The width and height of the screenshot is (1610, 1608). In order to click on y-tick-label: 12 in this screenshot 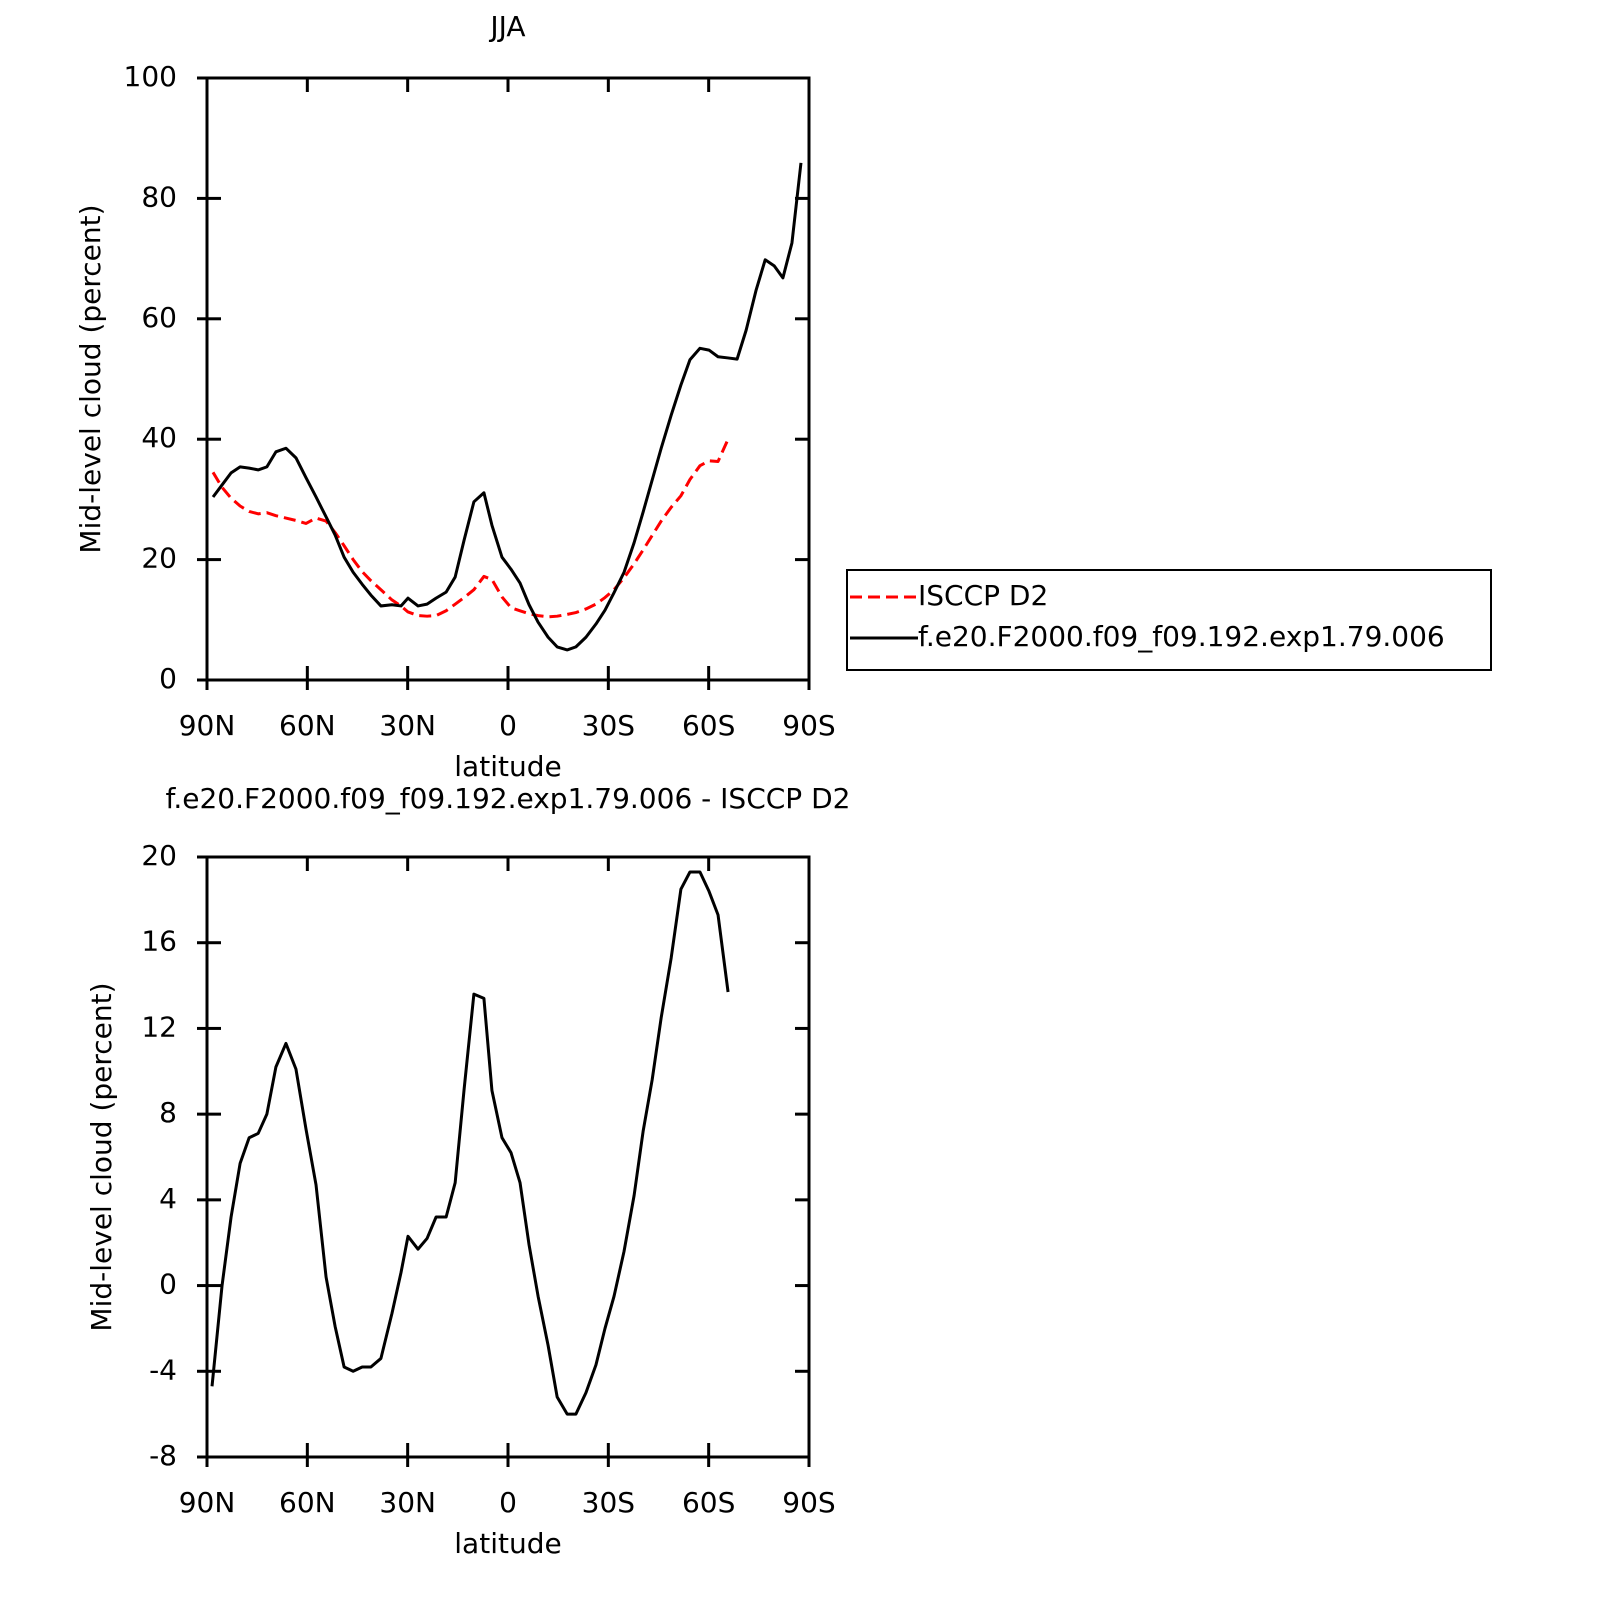, I will do `click(159, 1026)`.